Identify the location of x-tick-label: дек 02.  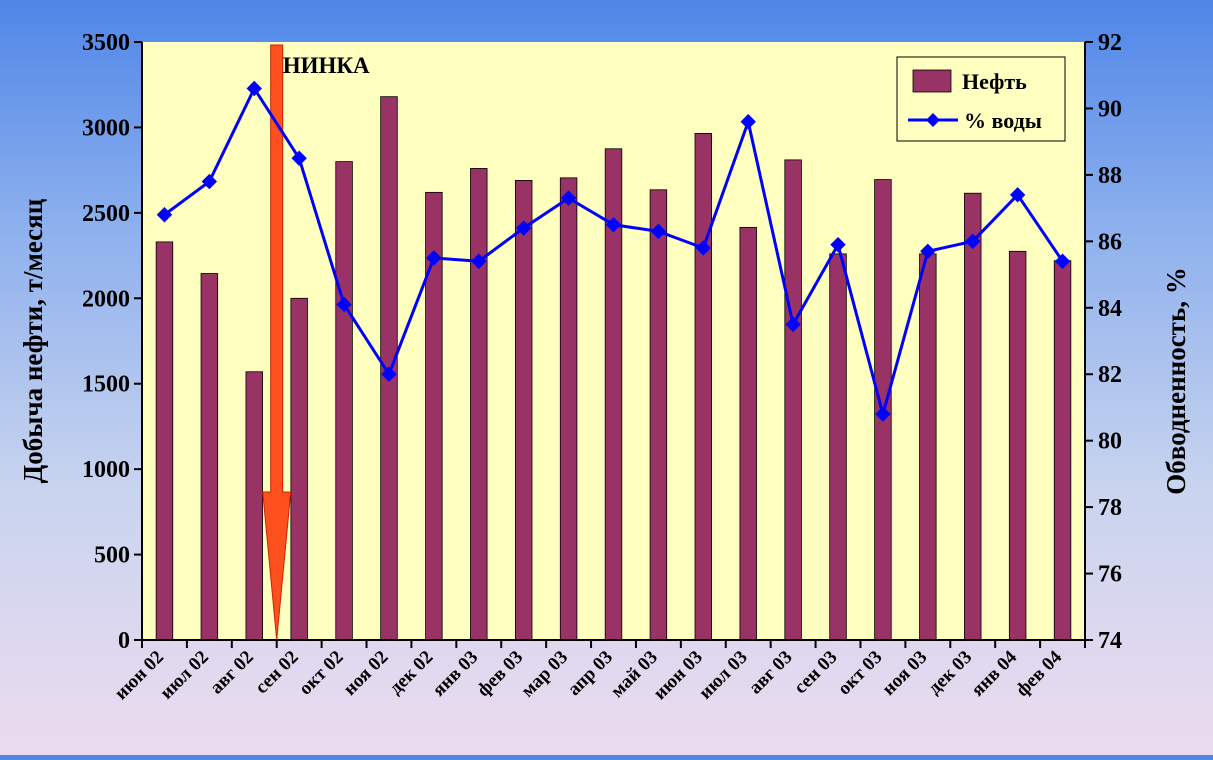
(411, 673).